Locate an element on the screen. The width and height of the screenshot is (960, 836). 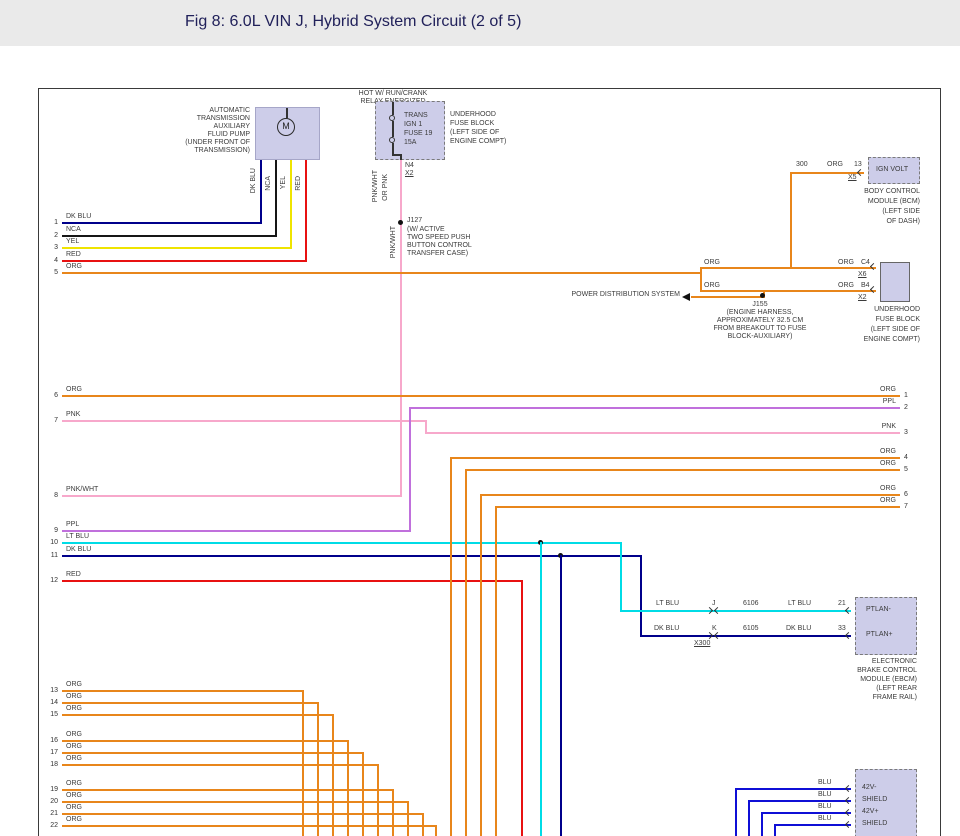
pin-number: 1 is located at coordinates (906, 395).